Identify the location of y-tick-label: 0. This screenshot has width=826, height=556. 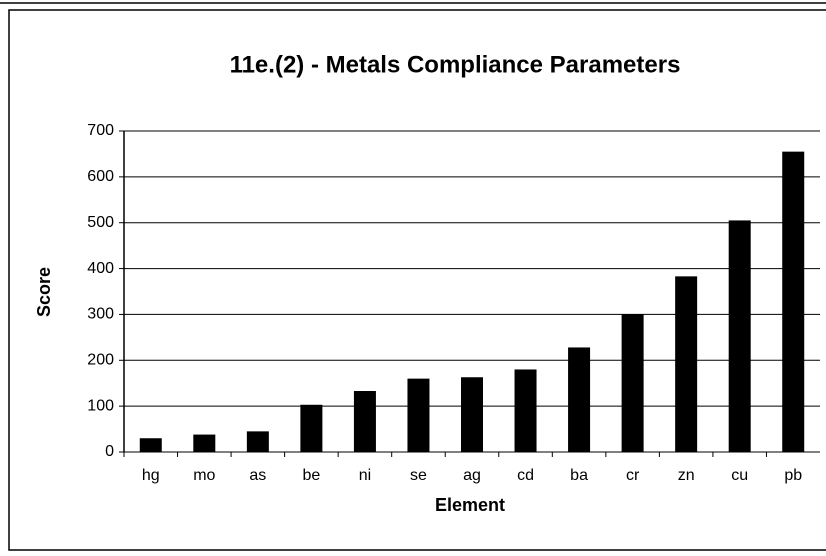
(109, 451).